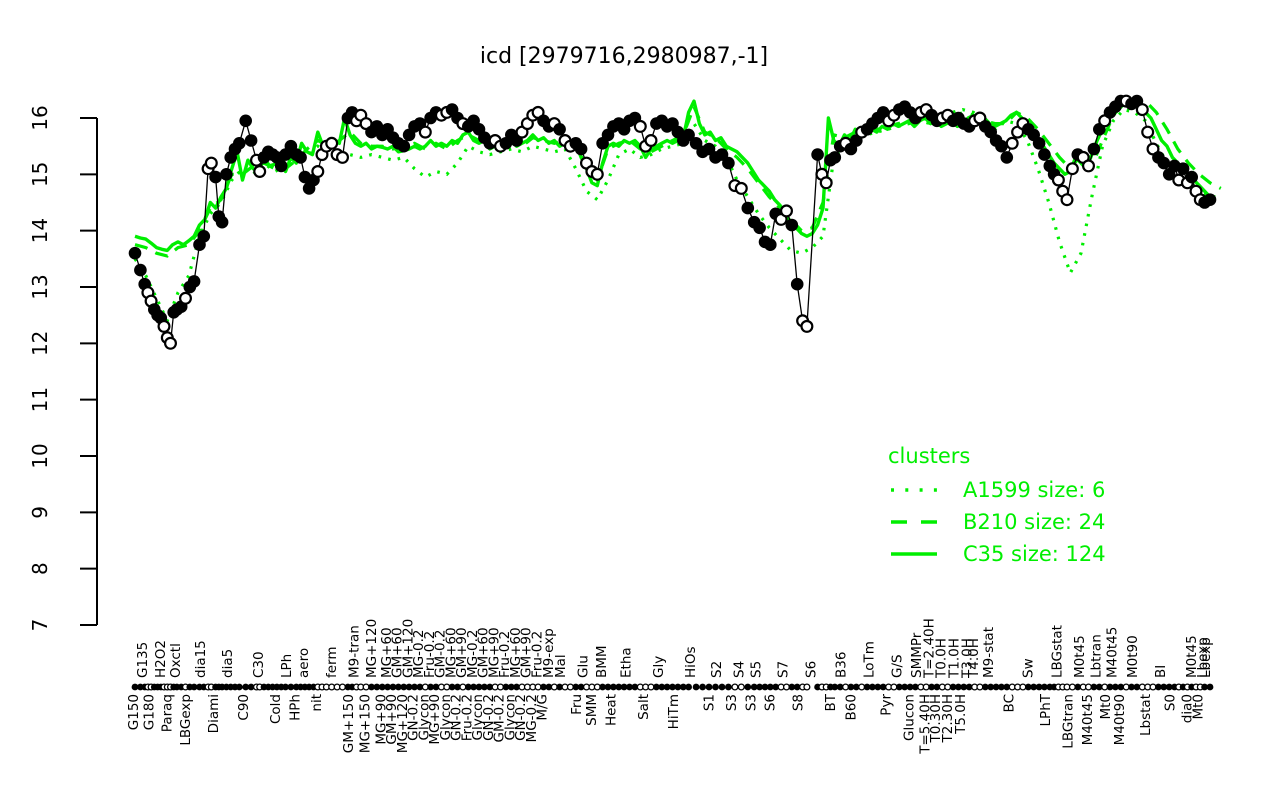 The image size is (1280, 800). Describe the element at coordinates (296, 707) in the screenshot. I see `x-axis-label: HPh` at that location.